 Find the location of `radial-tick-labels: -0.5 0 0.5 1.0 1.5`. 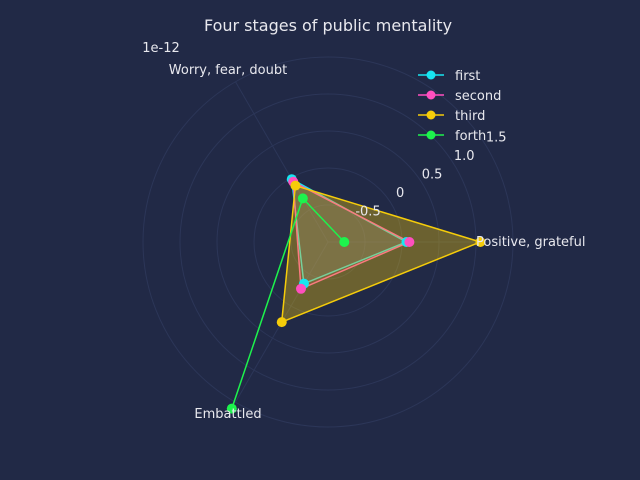

radial-tick-labels: -0.5 0 0.5 1.0 1.5 is located at coordinates (430, 175).